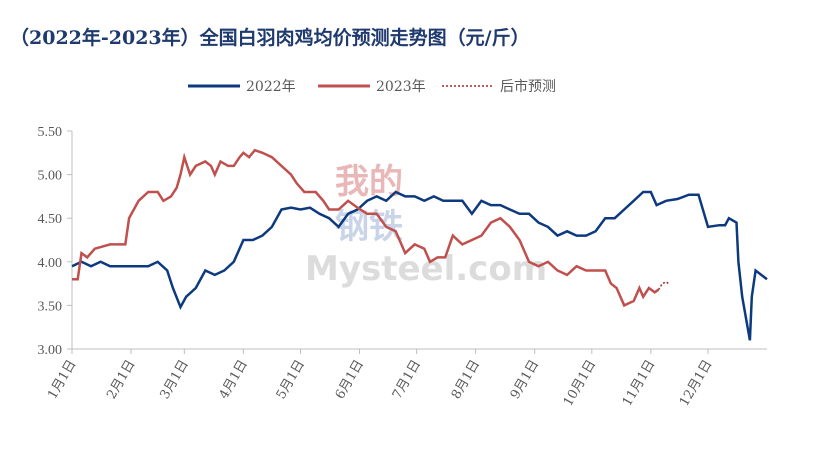  I want to click on x-tick-label: 5月1日, so click(291, 380).